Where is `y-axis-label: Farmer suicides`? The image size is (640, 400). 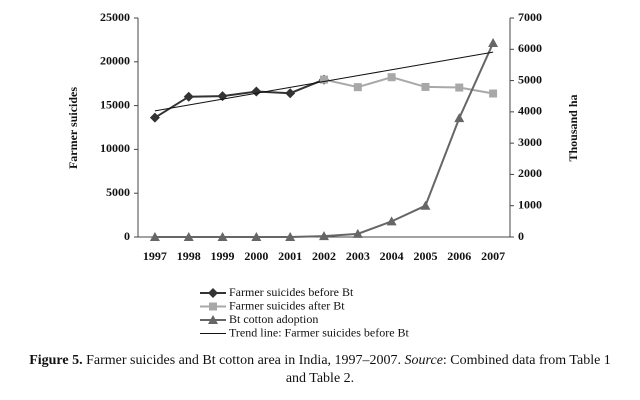 y-axis-label: Farmer suicides is located at coordinates (73, 128).